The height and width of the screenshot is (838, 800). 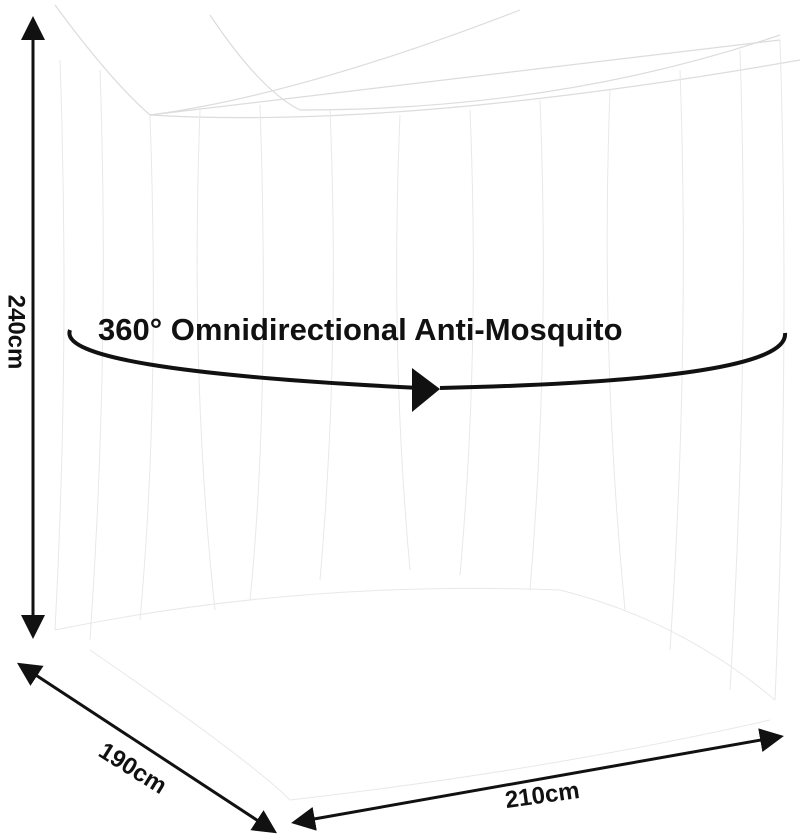 What do you see at coordinates (360, 329) in the screenshot?
I see `headline: 360° Omnidirectional Anti-Mosquito` at bounding box center [360, 329].